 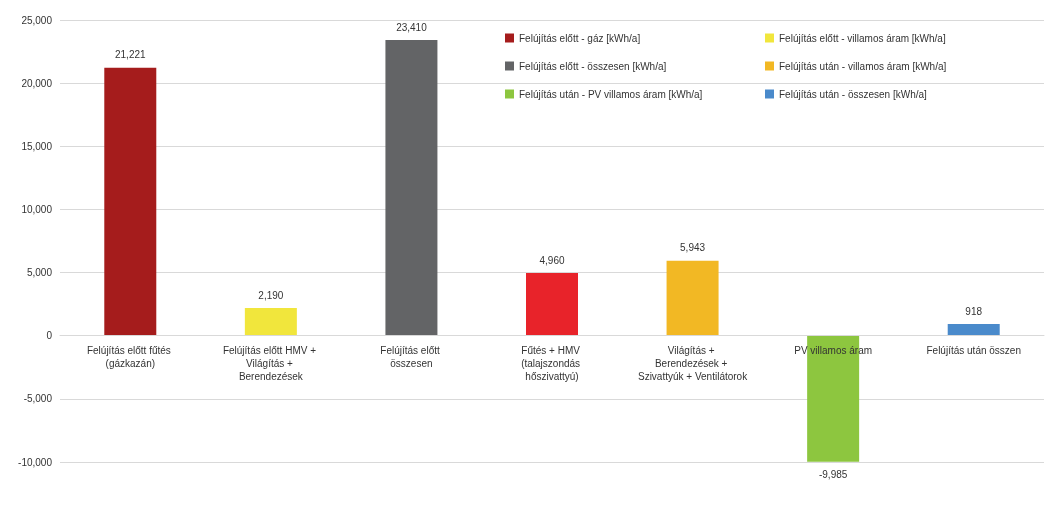 What do you see at coordinates (37, 83) in the screenshot?
I see `y-tick-label: 20,000` at bounding box center [37, 83].